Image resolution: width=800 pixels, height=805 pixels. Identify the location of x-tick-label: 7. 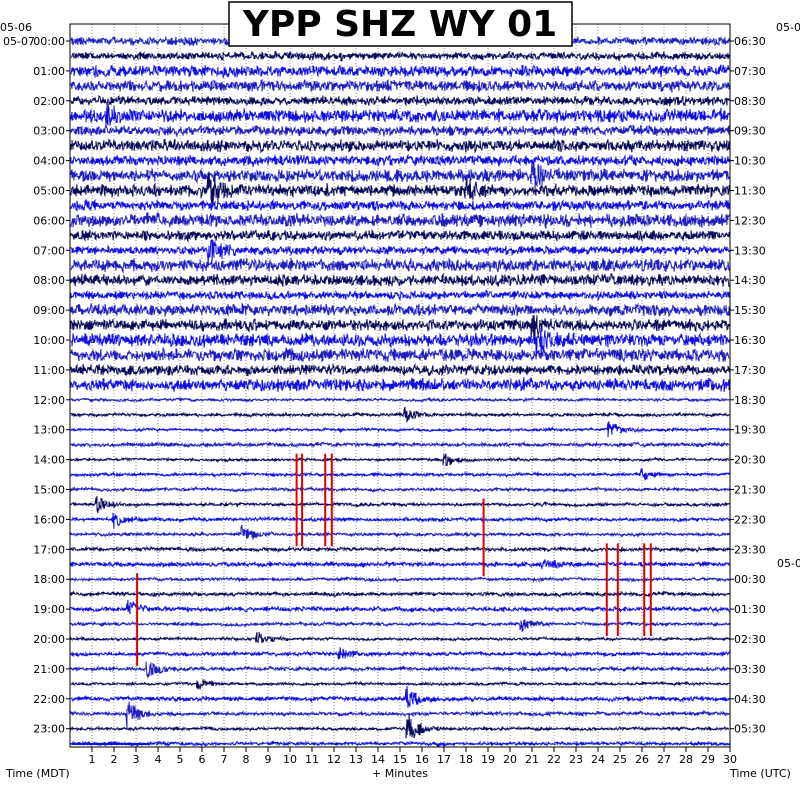
(224, 759).